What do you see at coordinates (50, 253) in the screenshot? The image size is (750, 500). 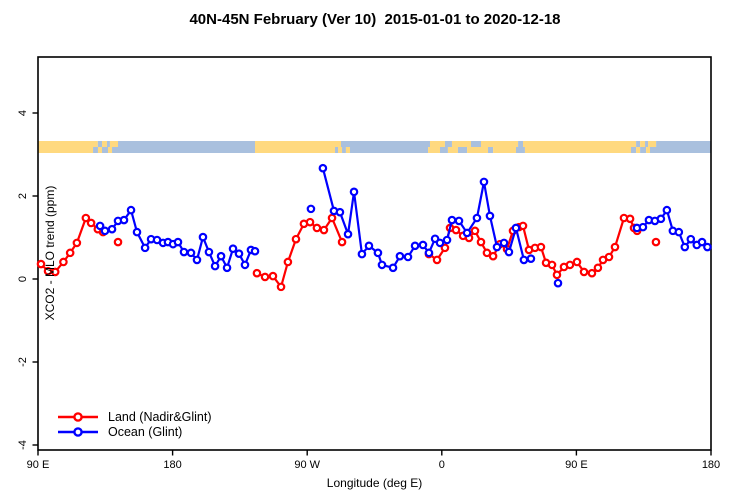 I see `y-axis-label: XCO2 - MLO trend (ppm)` at bounding box center [50, 253].